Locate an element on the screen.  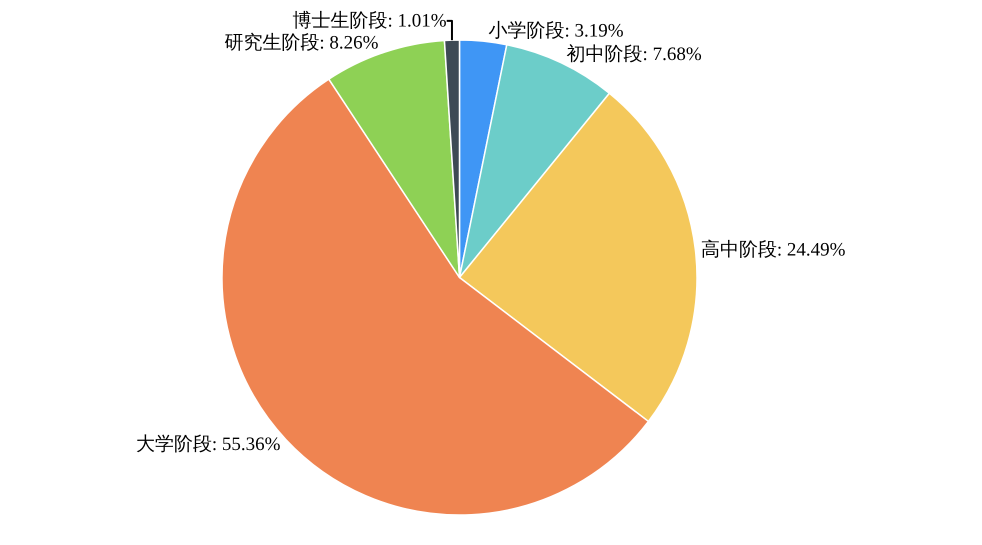
slice-label: 大学阶段: 55.36% is located at coordinates (208, 444).